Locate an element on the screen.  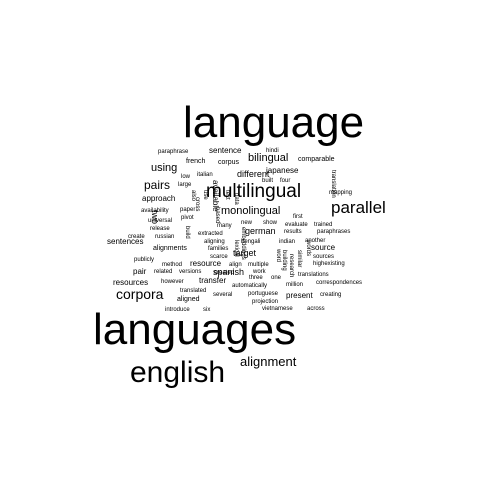
word-target: target is located at coordinates (245, 253).